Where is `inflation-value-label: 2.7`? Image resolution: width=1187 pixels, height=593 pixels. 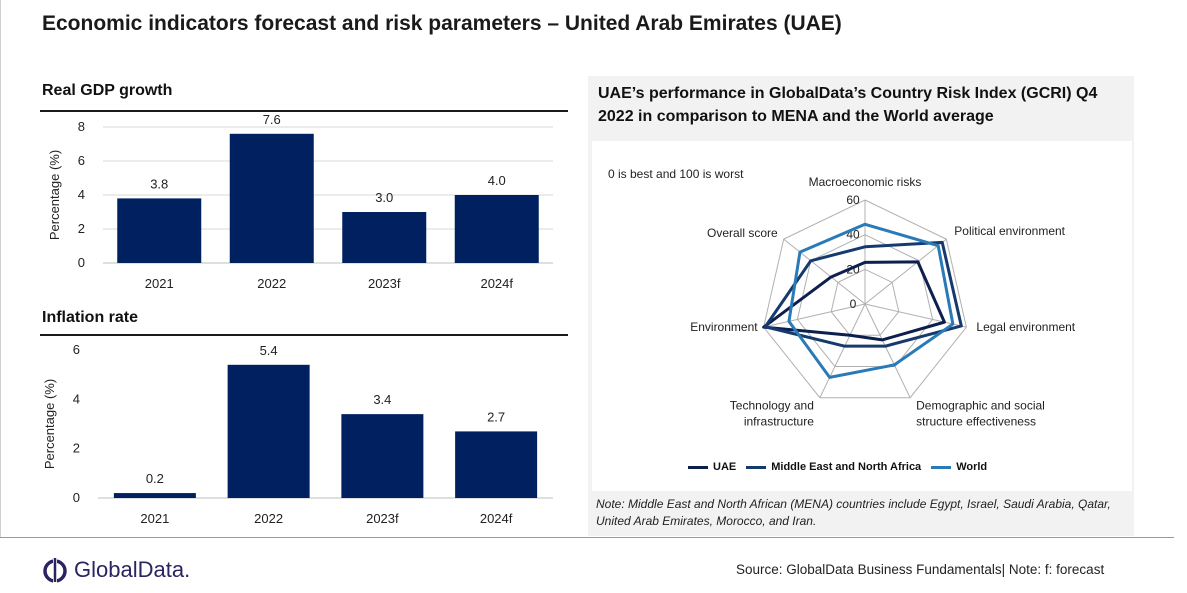 inflation-value-label: 2.7 is located at coordinates (496, 416).